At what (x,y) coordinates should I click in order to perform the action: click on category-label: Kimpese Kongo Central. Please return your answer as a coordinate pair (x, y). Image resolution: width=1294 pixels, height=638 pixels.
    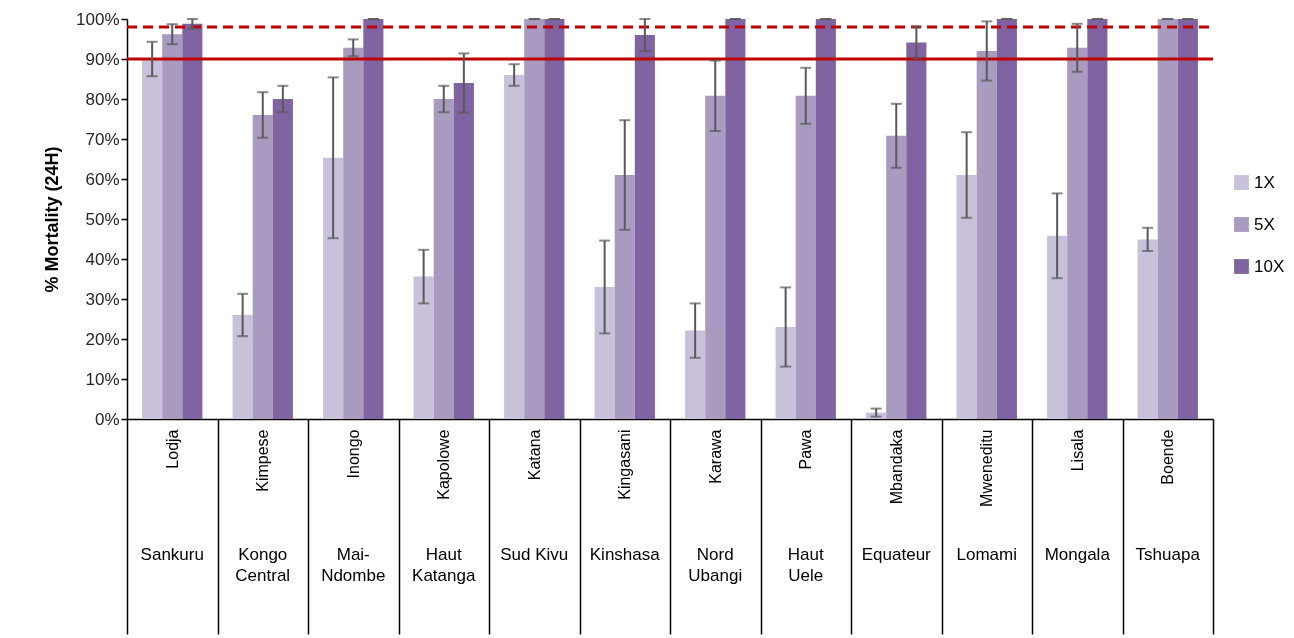
    Looking at the image, I should click on (263, 507).